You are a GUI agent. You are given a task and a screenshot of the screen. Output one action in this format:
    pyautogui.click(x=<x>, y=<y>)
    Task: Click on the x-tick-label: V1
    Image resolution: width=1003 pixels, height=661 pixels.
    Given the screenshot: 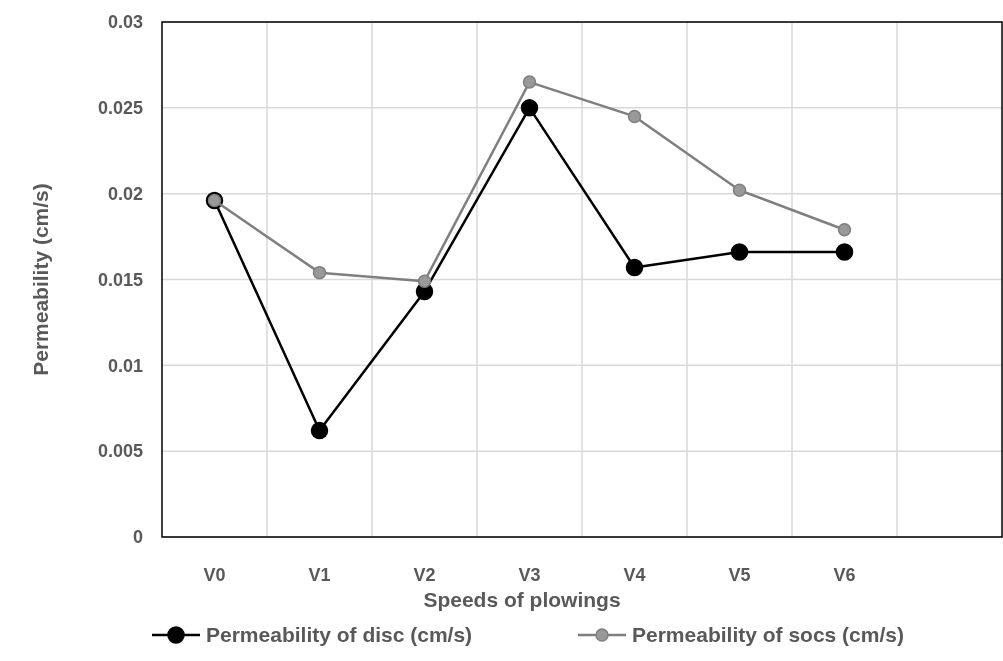 What is the action you would take?
    pyautogui.click(x=319, y=575)
    